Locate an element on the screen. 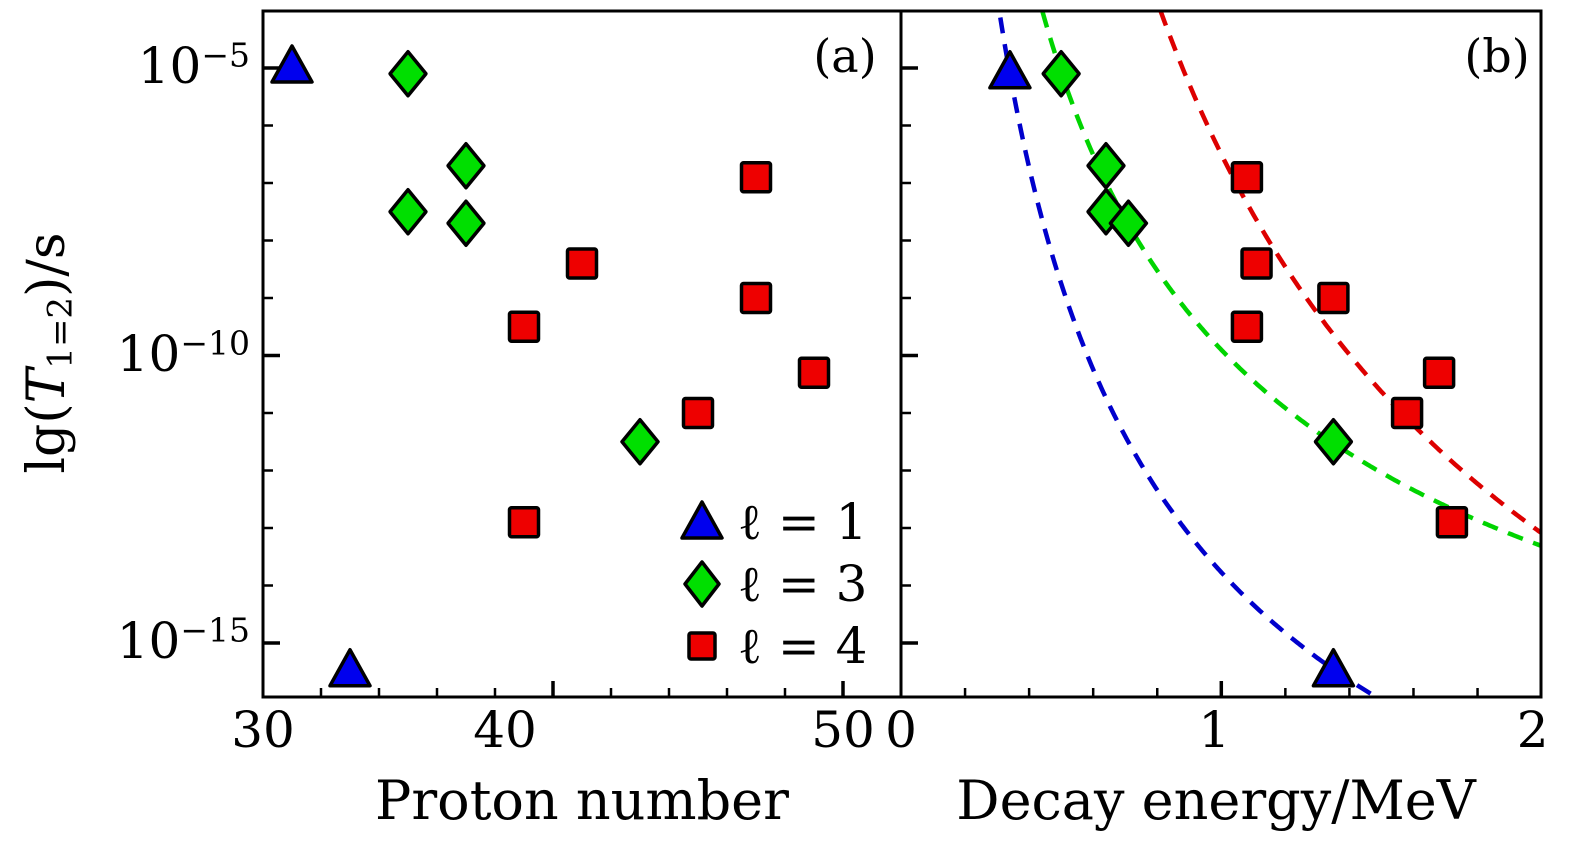 The height and width of the screenshot is (846, 1575). curve-b-l4 is located at coordinates (1349, 273).